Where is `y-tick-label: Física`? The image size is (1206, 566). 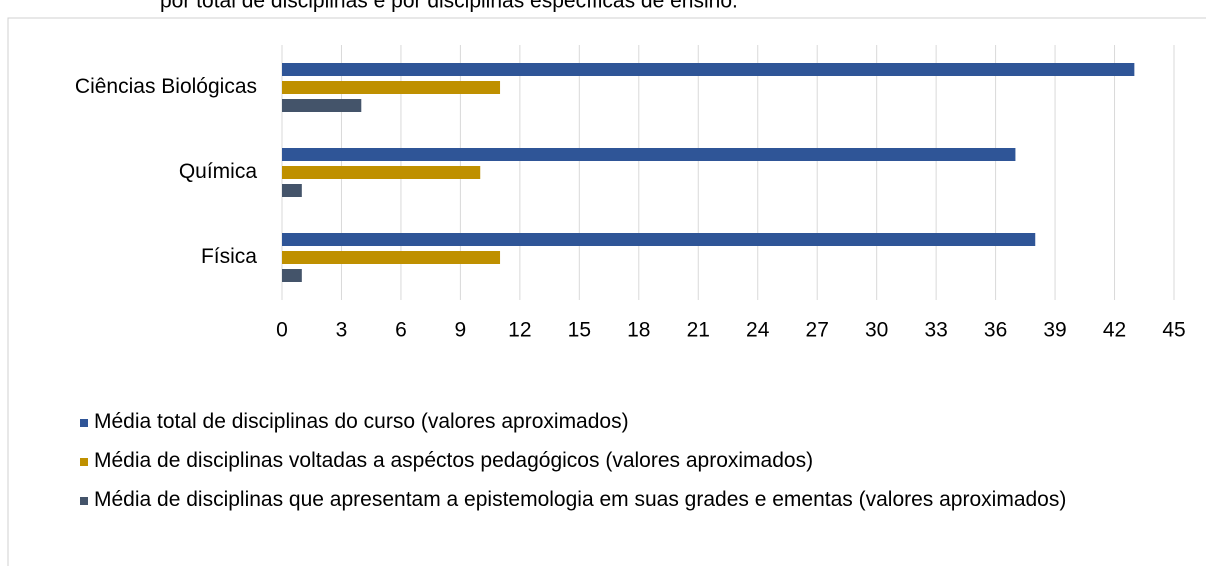
y-tick-label: Física is located at coordinates (229, 256).